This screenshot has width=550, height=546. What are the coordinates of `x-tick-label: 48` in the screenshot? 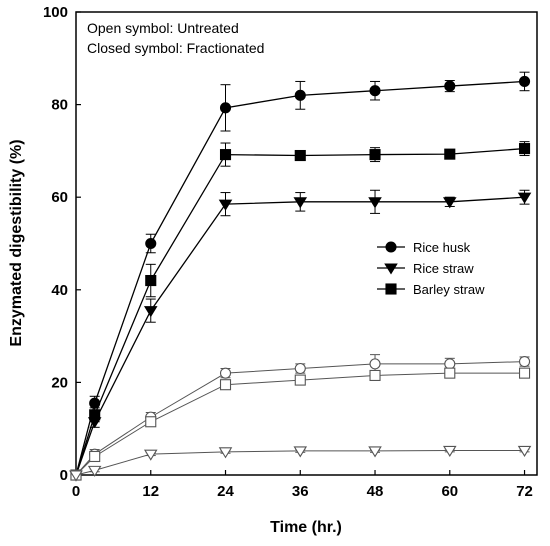 It's located at (375, 491).